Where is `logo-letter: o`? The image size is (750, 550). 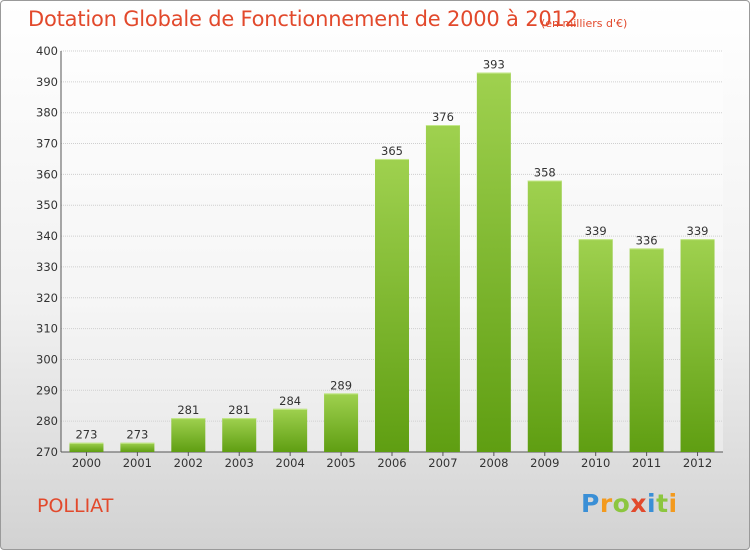 logo-letter: o is located at coordinates (621, 503).